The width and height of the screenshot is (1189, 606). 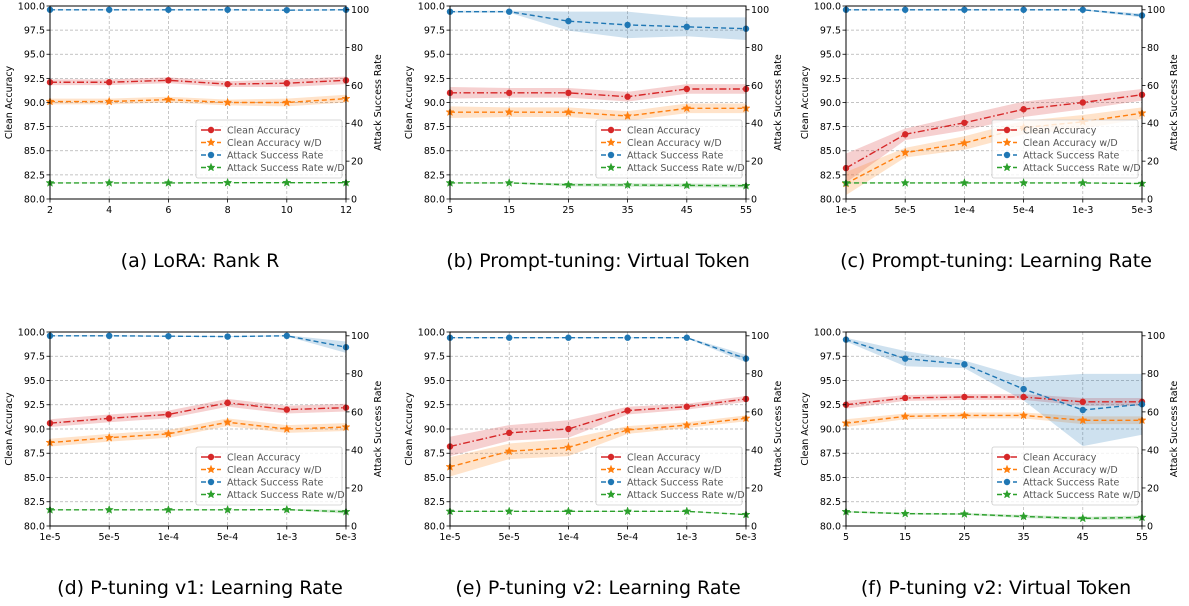 What do you see at coordinates (50, 210) in the screenshot?
I see `x-tick-label: 2` at bounding box center [50, 210].